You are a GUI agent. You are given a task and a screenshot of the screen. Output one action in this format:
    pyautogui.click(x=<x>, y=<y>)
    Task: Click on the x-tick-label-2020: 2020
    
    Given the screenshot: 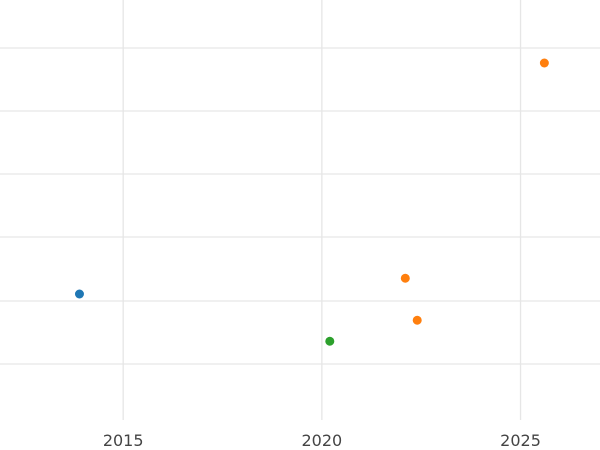 What is the action you would take?
    pyautogui.click(x=321, y=440)
    